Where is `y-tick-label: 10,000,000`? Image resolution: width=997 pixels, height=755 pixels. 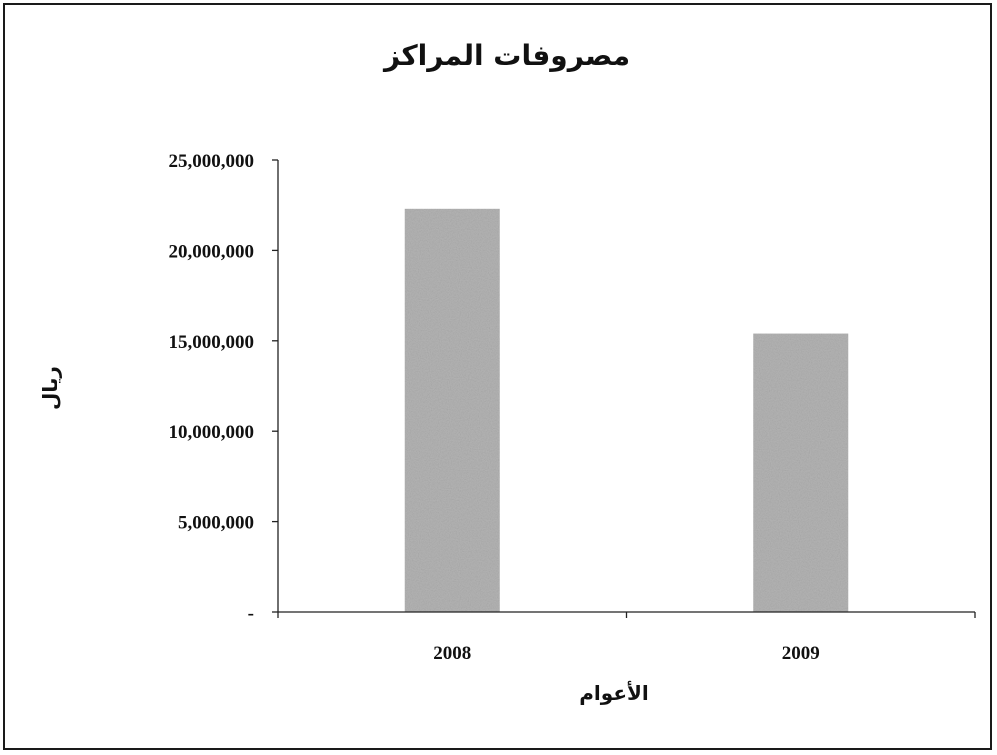
y-tick-label: 10,000,000 is located at coordinates (212, 432).